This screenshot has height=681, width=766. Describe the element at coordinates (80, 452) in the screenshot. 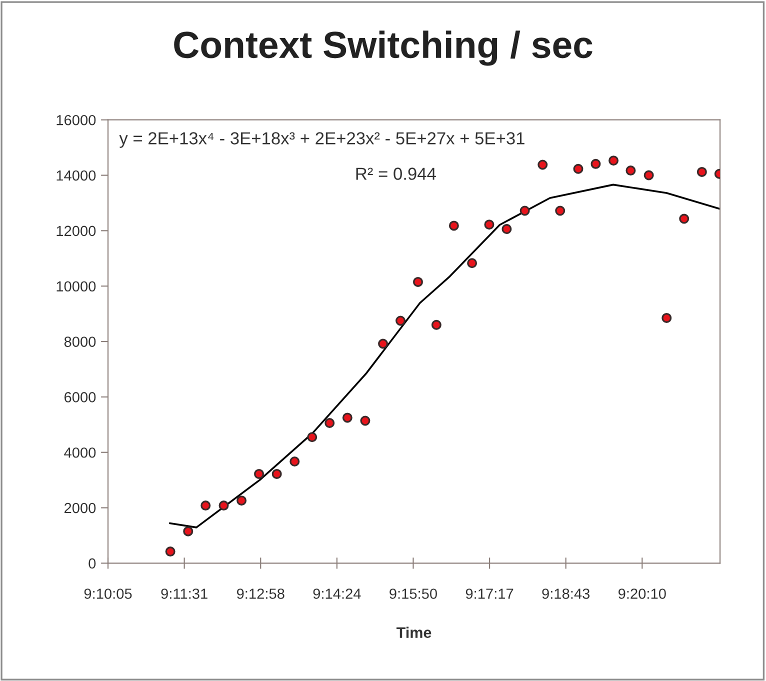

I see `y-tick-label: 4000` at that location.